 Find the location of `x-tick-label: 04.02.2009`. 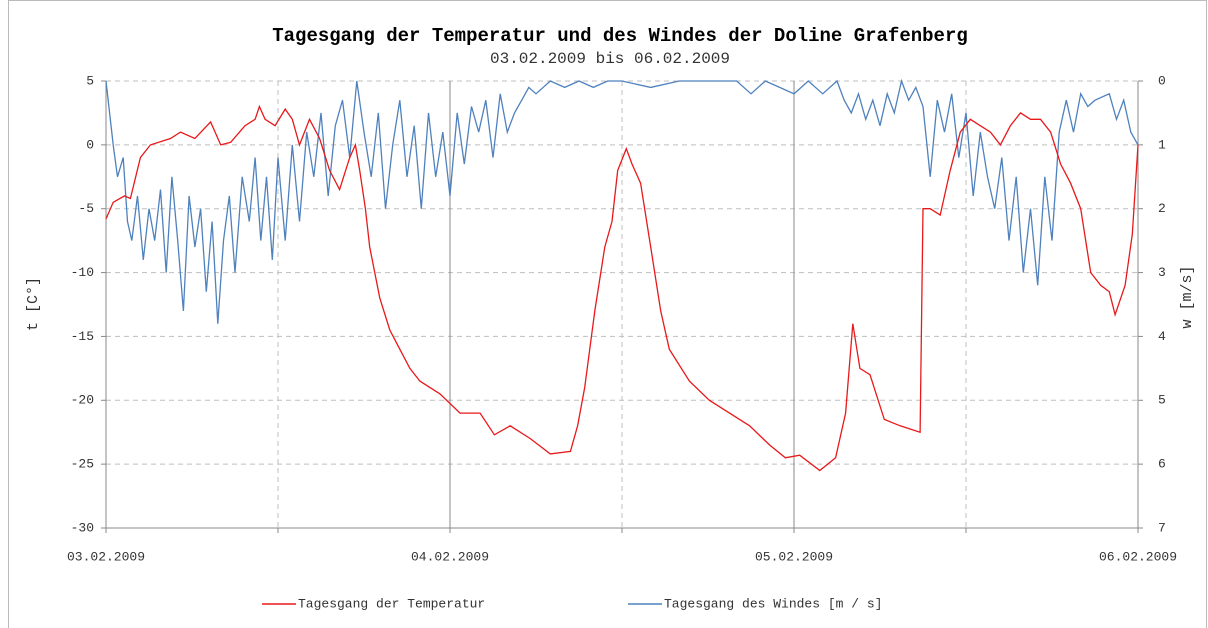

x-tick-label: 04.02.2009 is located at coordinates (450, 556).